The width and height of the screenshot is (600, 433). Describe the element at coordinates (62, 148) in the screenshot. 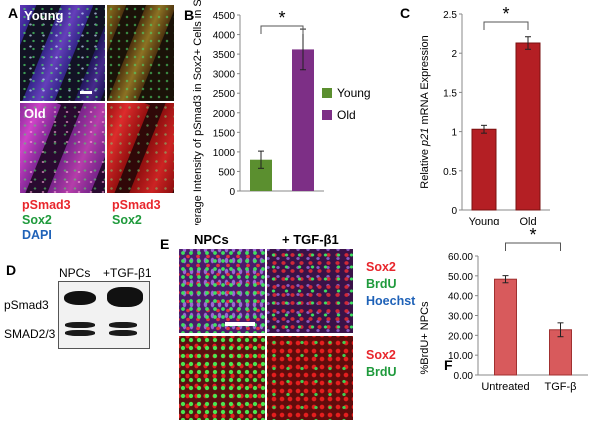

I see `micrograph-old-dapi: Old` at that location.